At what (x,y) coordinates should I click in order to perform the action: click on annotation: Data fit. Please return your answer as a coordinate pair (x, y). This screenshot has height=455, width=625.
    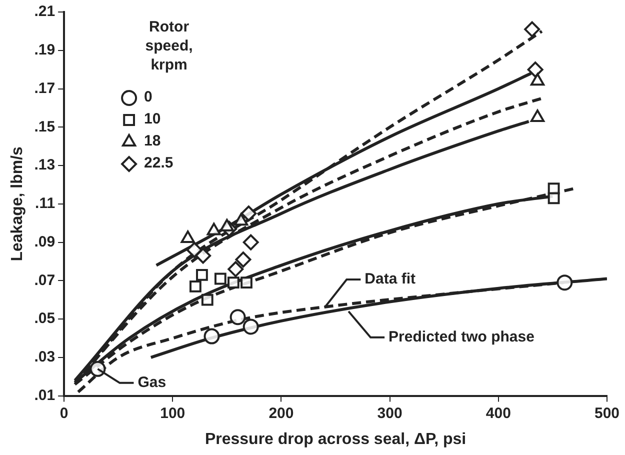
    Looking at the image, I should click on (390, 279).